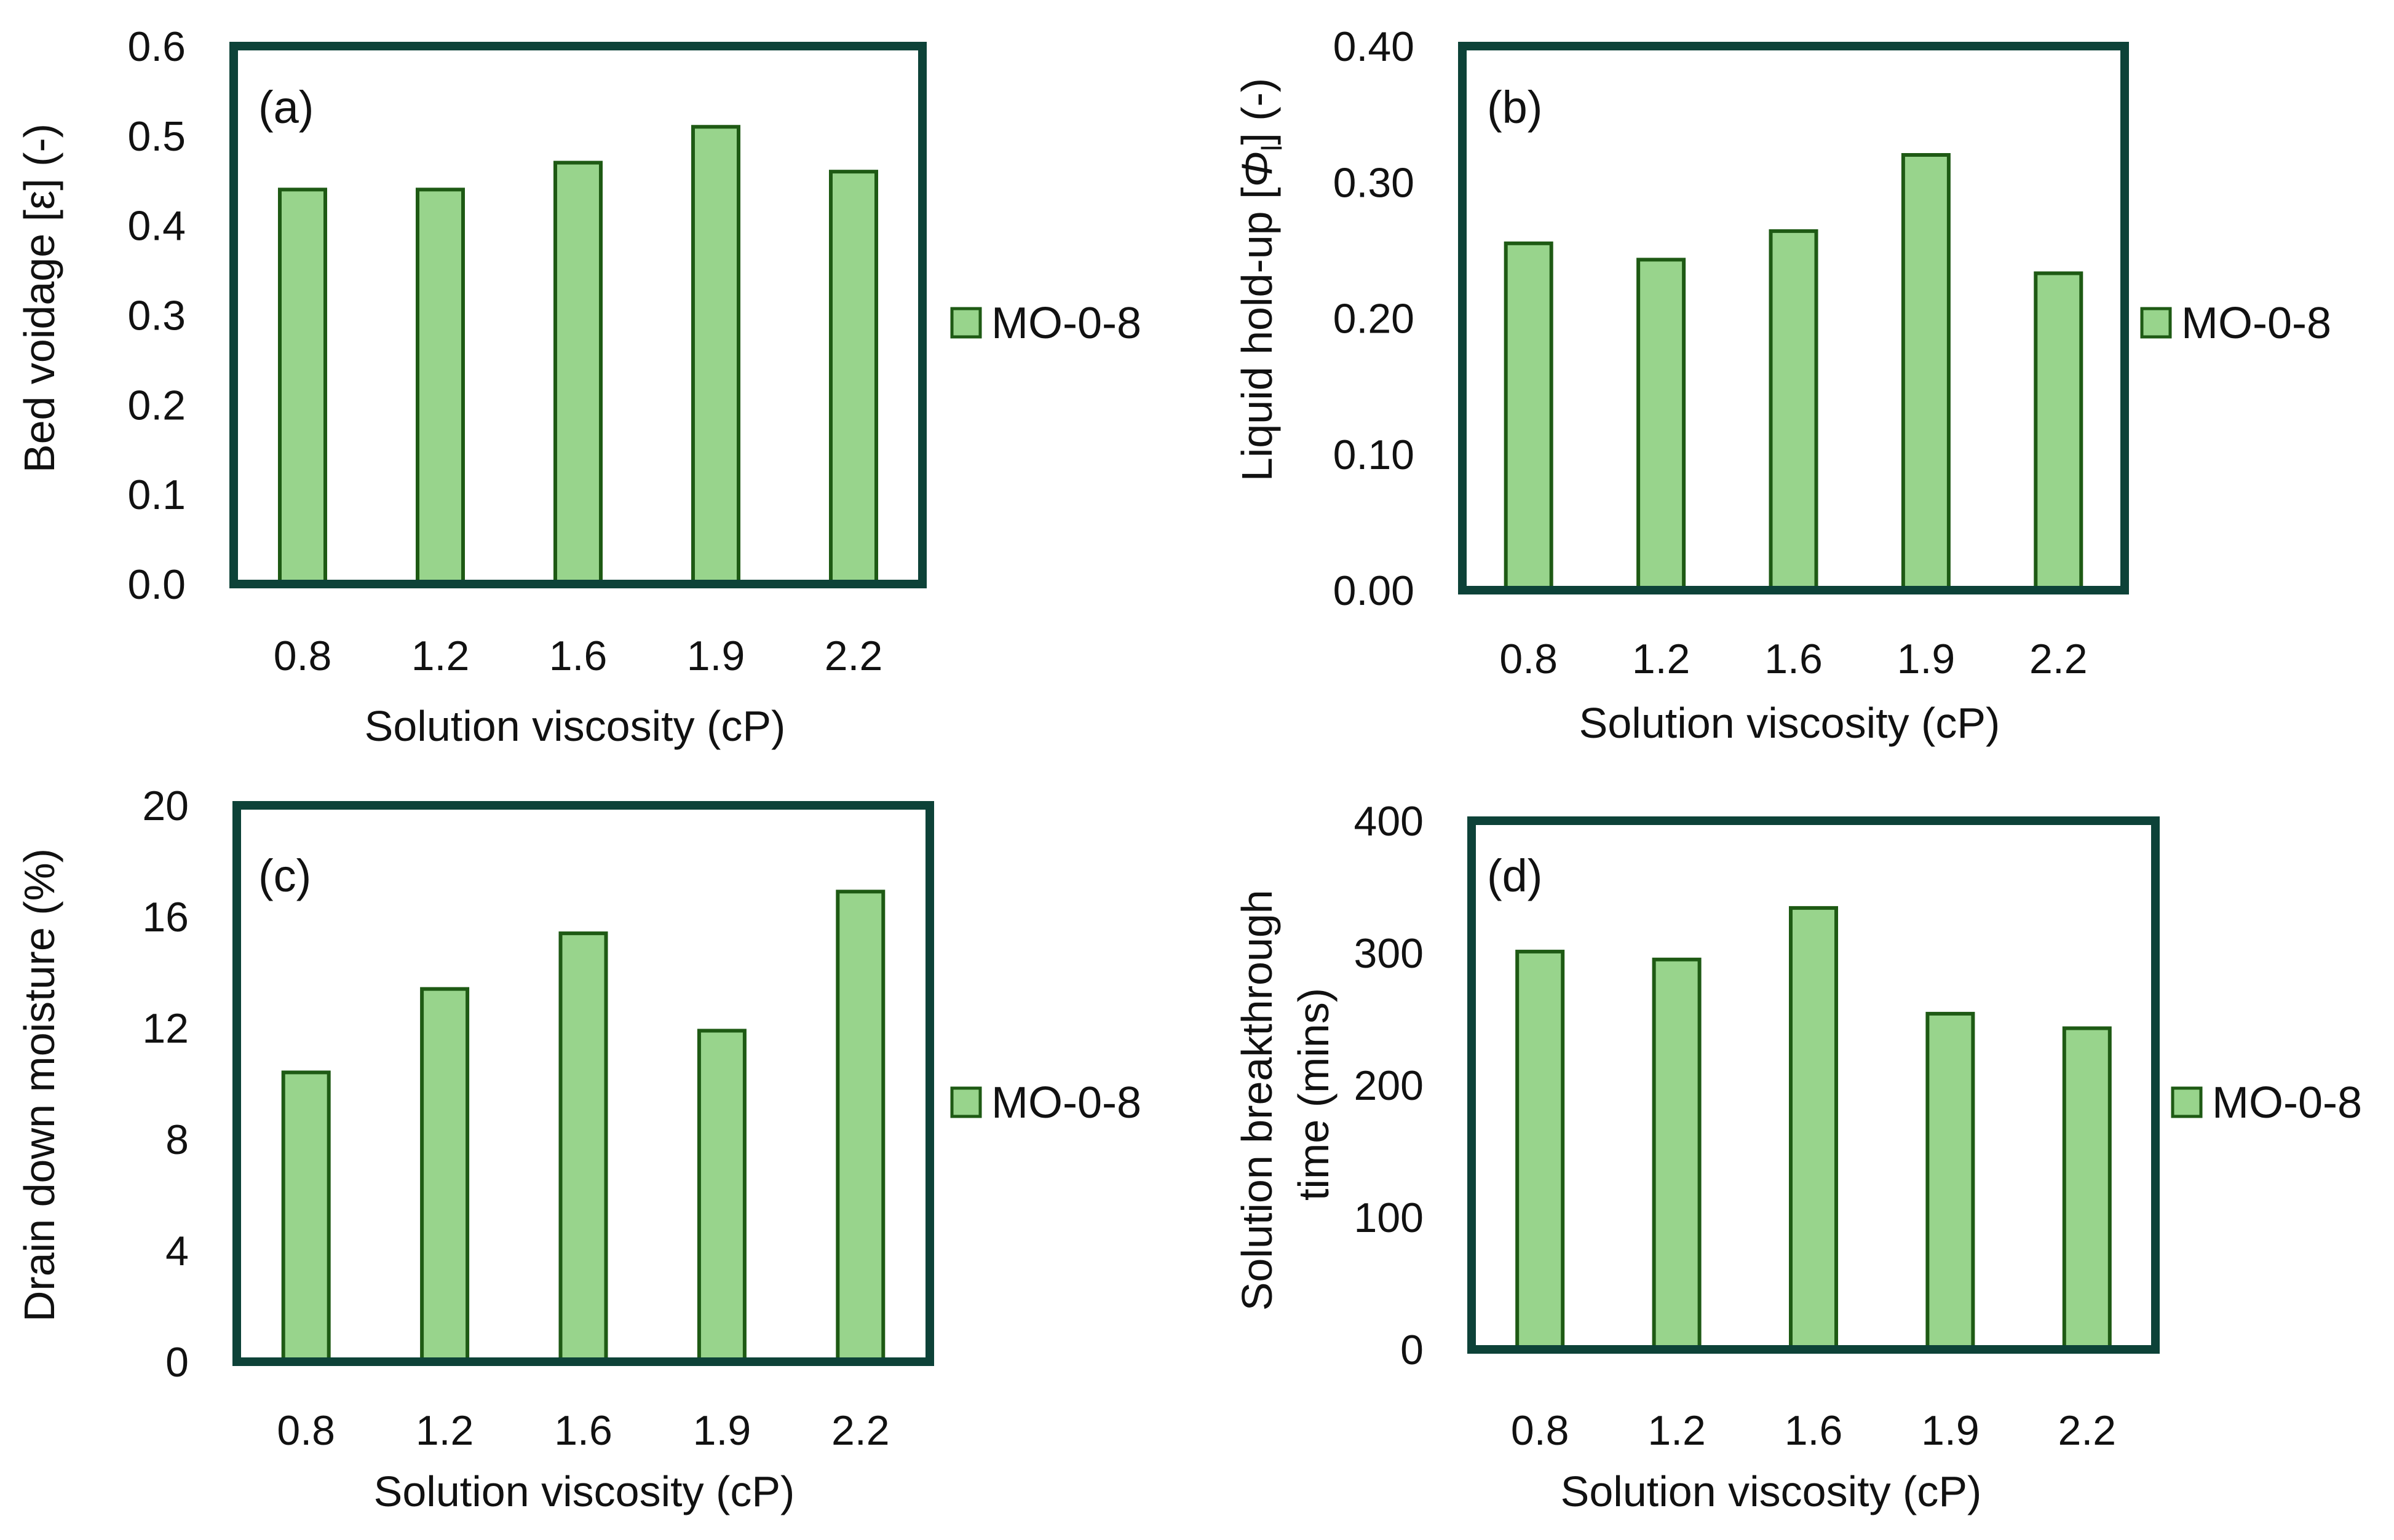 This screenshot has height=1540, width=2394. I want to click on y-tick-label: 0.30, so click(1373, 182).